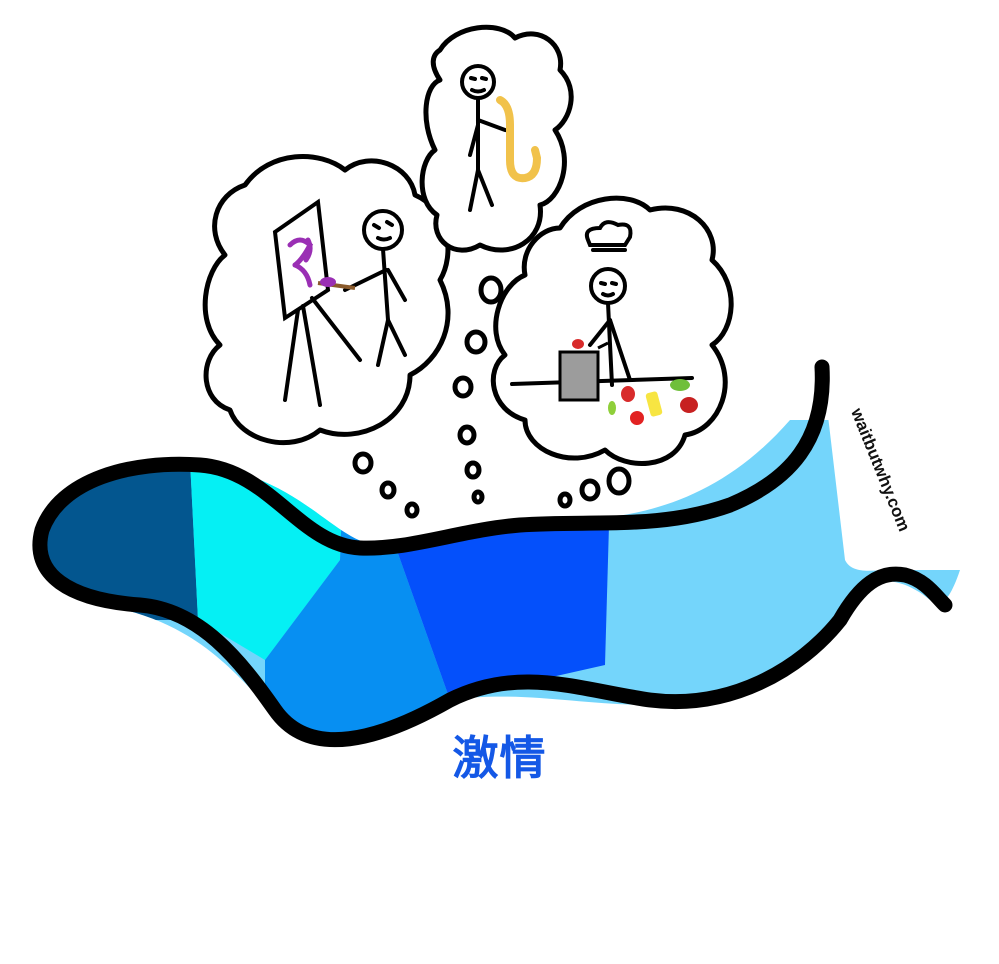  I want to click on painter-thought-cloud, so click(326, 300).